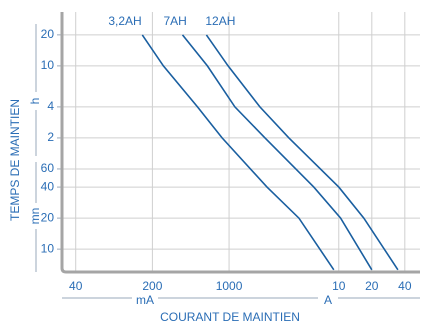  What do you see at coordinates (220, 21) in the screenshot?
I see `series-label: 12AH` at bounding box center [220, 21].